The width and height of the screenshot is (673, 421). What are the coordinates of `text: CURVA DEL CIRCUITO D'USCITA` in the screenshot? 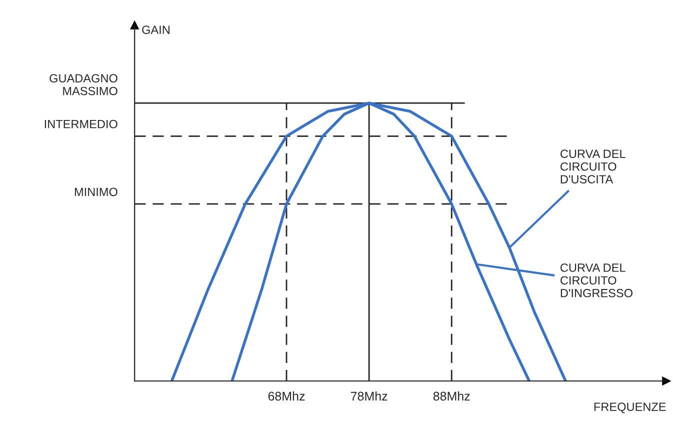 It's located at (593, 167).